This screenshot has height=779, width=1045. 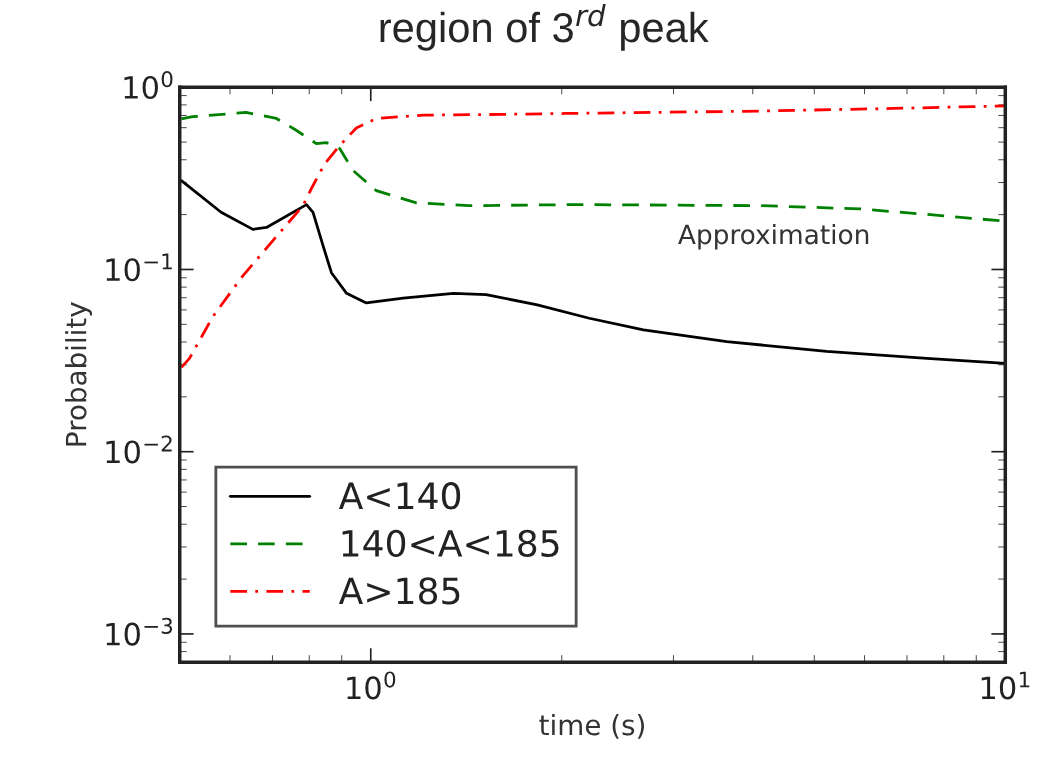 I want to click on y-axis-title: Probability, so click(x=78, y=374).